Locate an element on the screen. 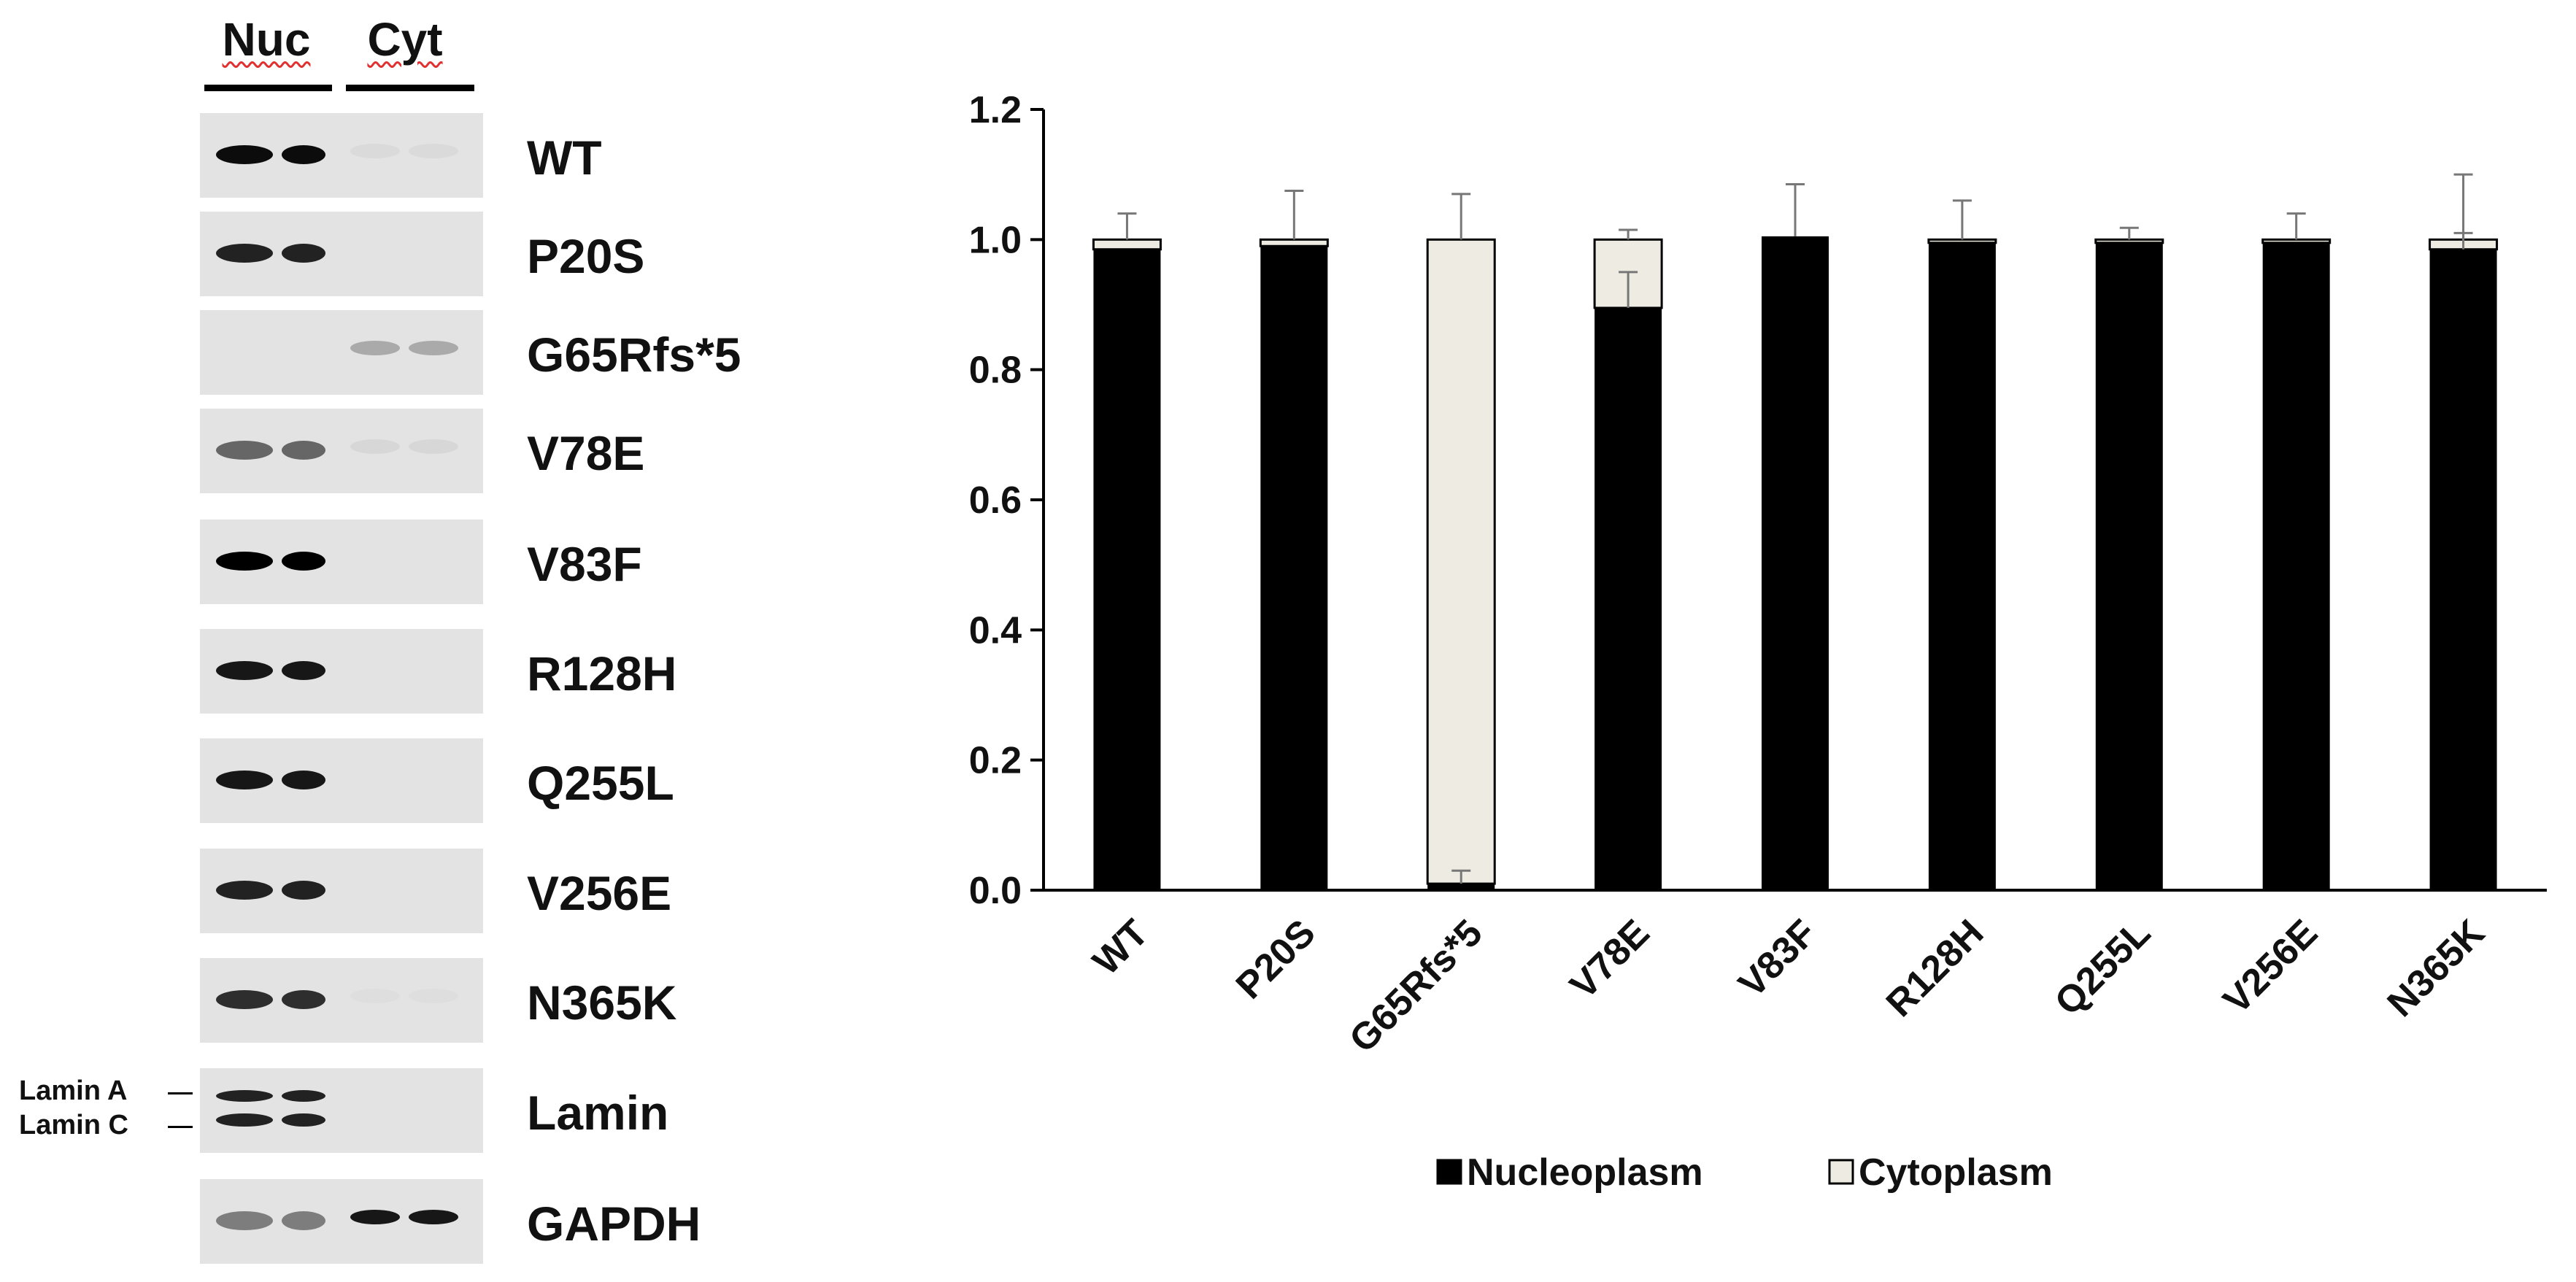 The width and height of the screenshot is (2576, 1282). y-tick-label: 0.4 is located at coordinates (995, 630).